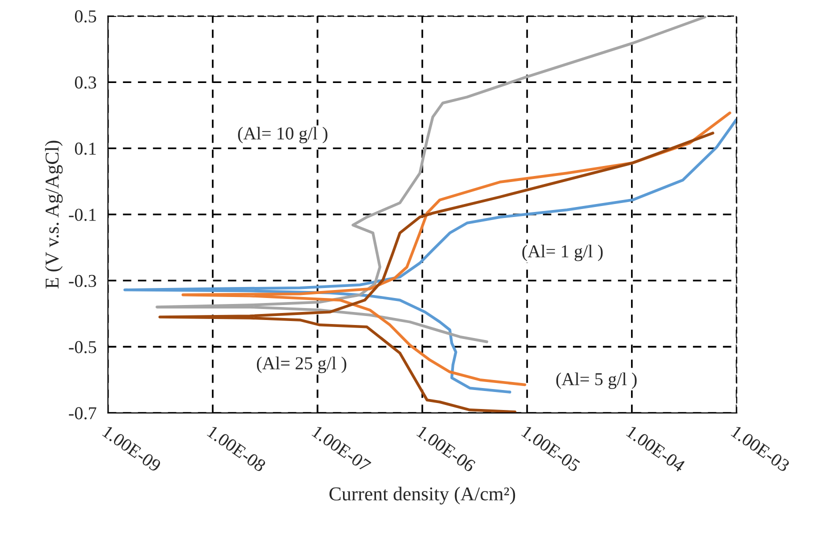  I want to click on y-tick-label: -0.3, so click(82, 281).